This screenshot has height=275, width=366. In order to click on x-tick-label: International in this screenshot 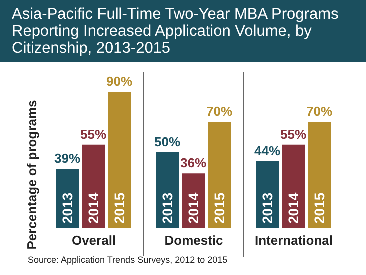, I will do `click(294, 240)`.